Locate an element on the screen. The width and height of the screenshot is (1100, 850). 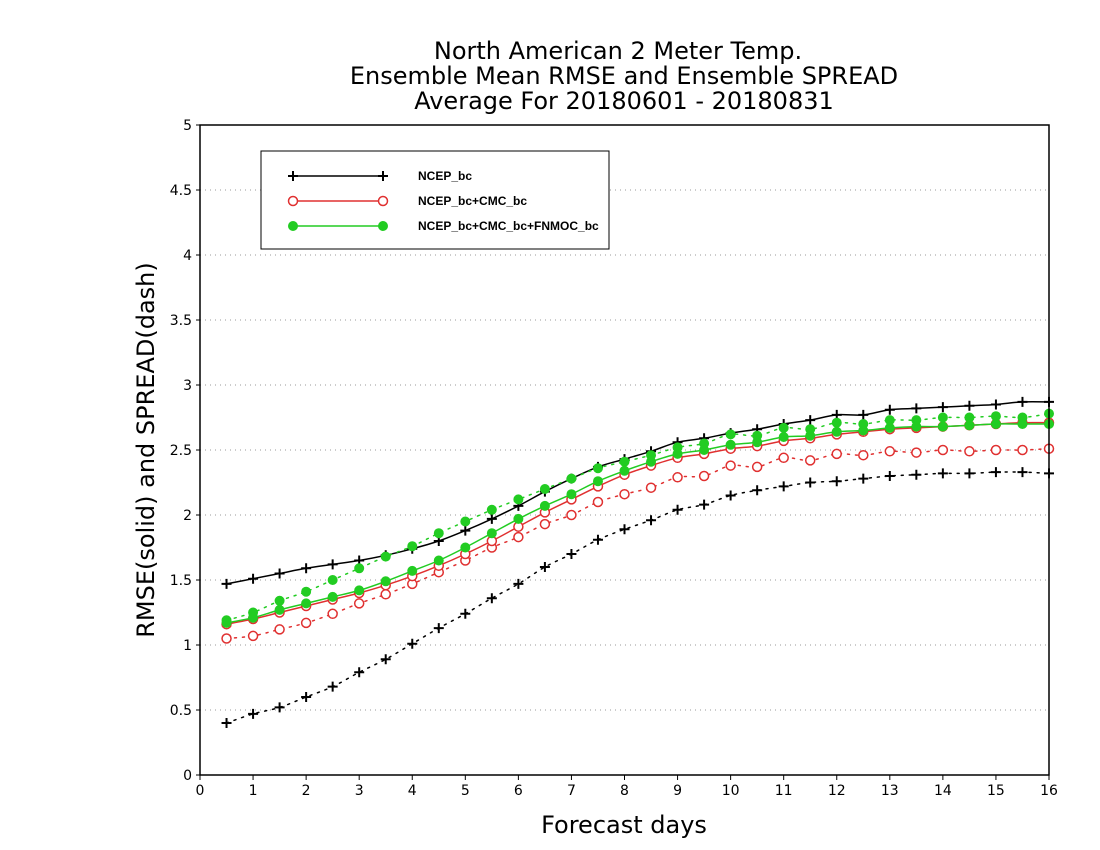
x-tick-label: 0 is located at coordinates (200, 791).